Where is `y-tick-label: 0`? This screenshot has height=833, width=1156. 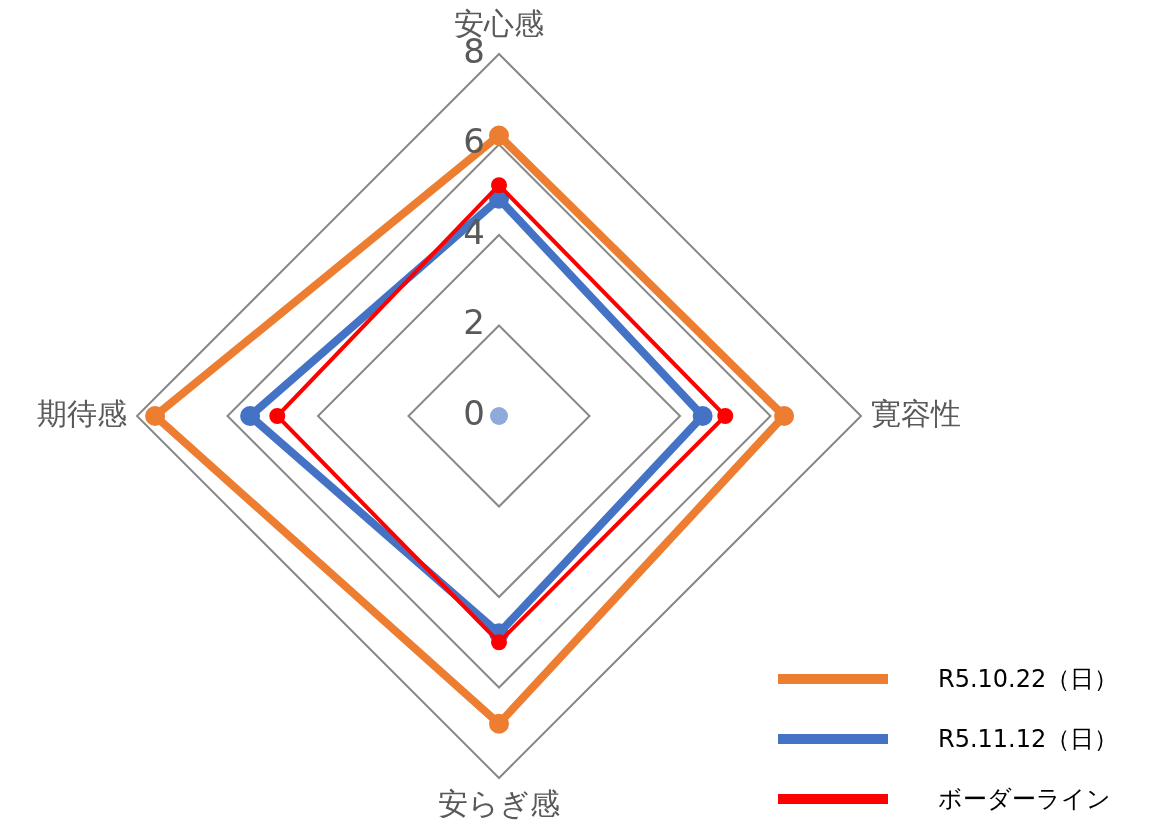 y-tick-label: 0 is located at coordinates (474, 412).